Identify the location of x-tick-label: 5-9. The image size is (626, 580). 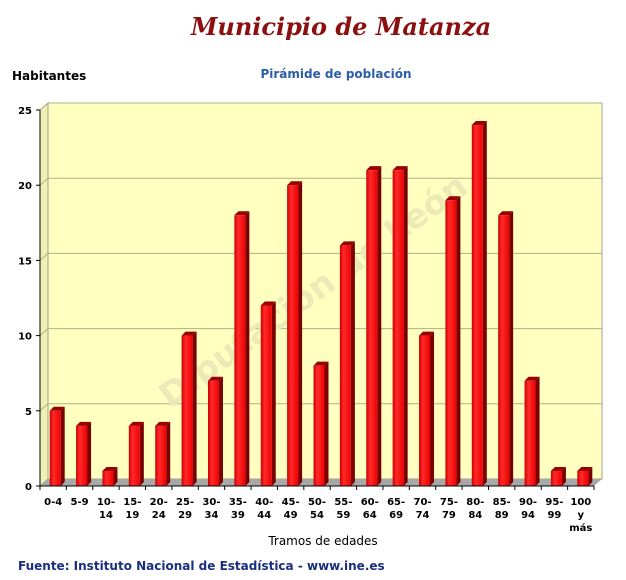
(80, 502).